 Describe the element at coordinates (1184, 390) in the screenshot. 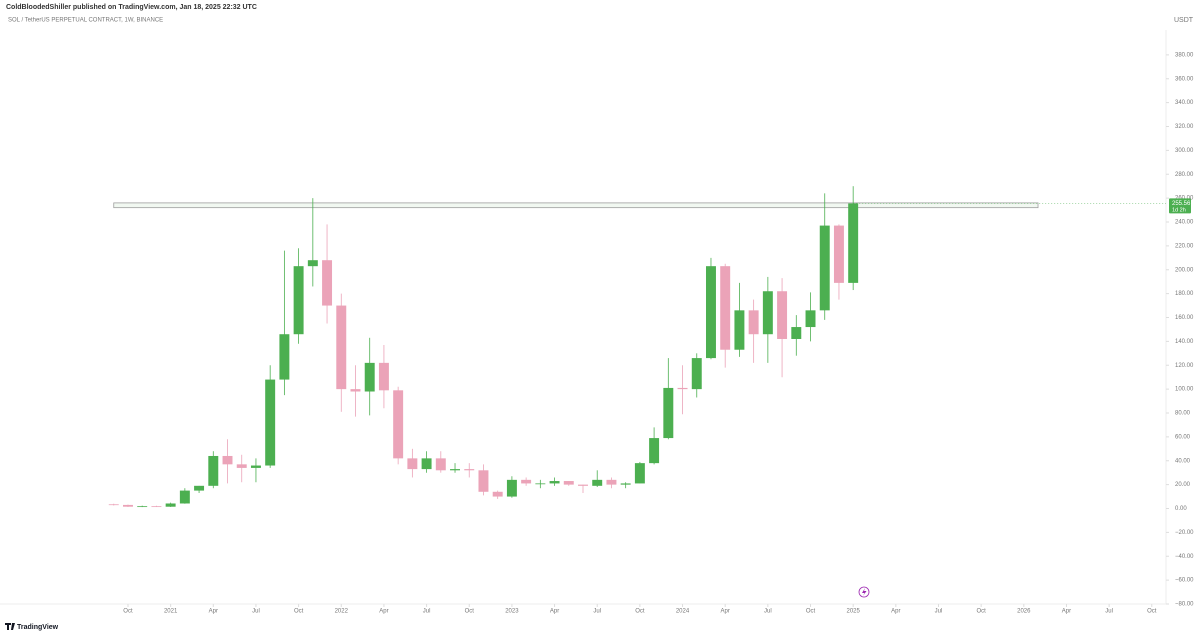

I see `y-tick-label: 100.00` at that location.